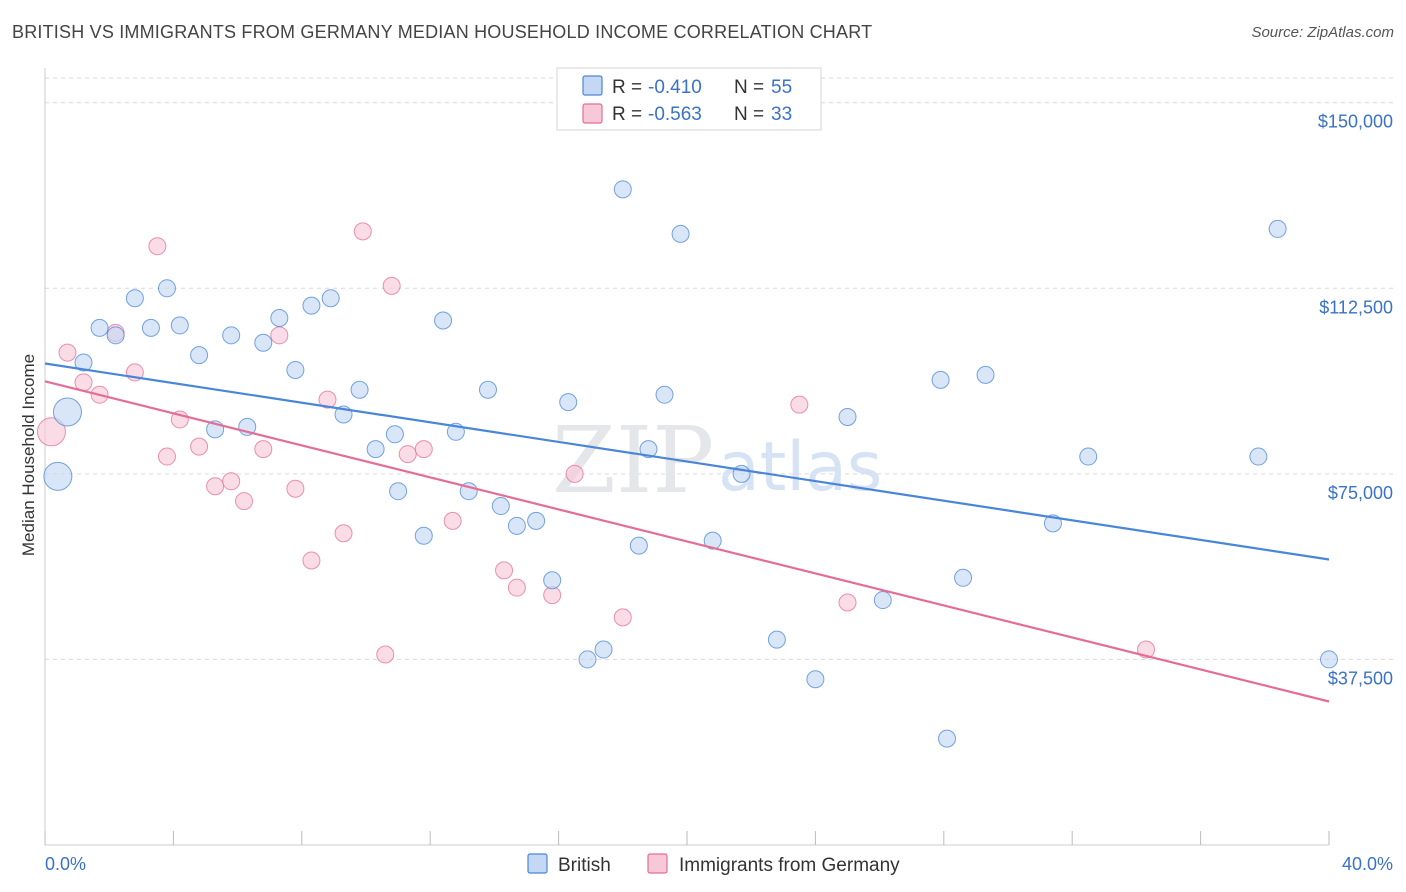 Image resolution: width=1406 pixels, height=892 pixels. I want to click on y-tick-labels: $37,500 $75,000 $112,500 $150,000, so click(1355, 400).